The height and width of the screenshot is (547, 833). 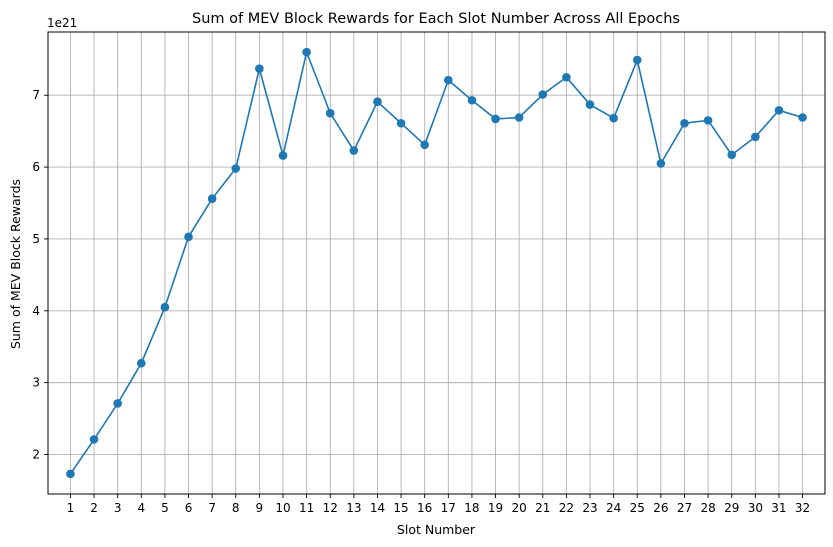 What do you see at coordinates (353, 508) in the screenshot?
I see `x-tick-label: 13` at bounding box center [353, 508].